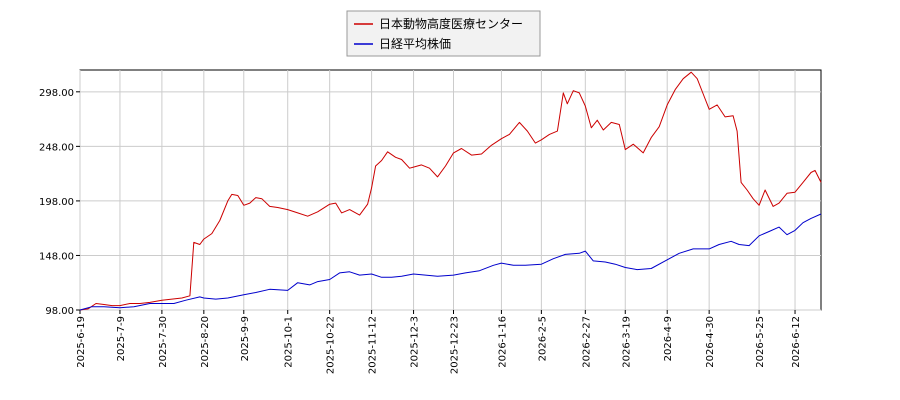  What do you see at coordinates (502, 342) in the screenshot?
I see `x-tick-label: 2026-1-16` at bounding box center [502, 342].